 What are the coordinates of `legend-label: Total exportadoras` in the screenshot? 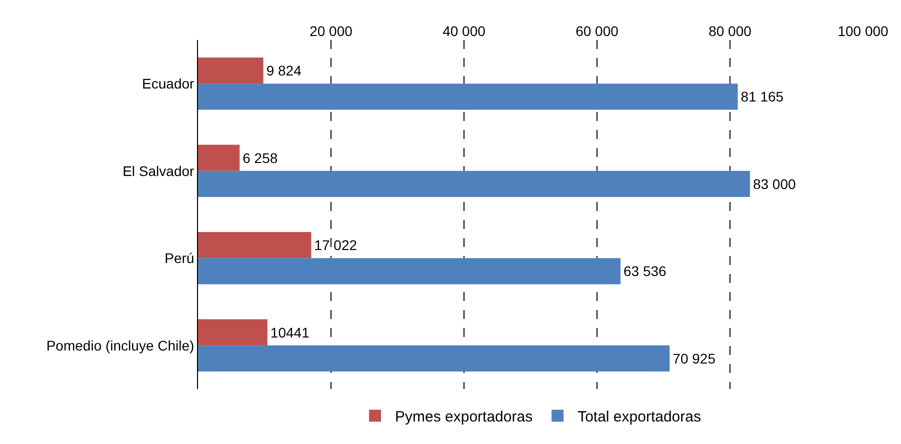 It's located at (639, 417).